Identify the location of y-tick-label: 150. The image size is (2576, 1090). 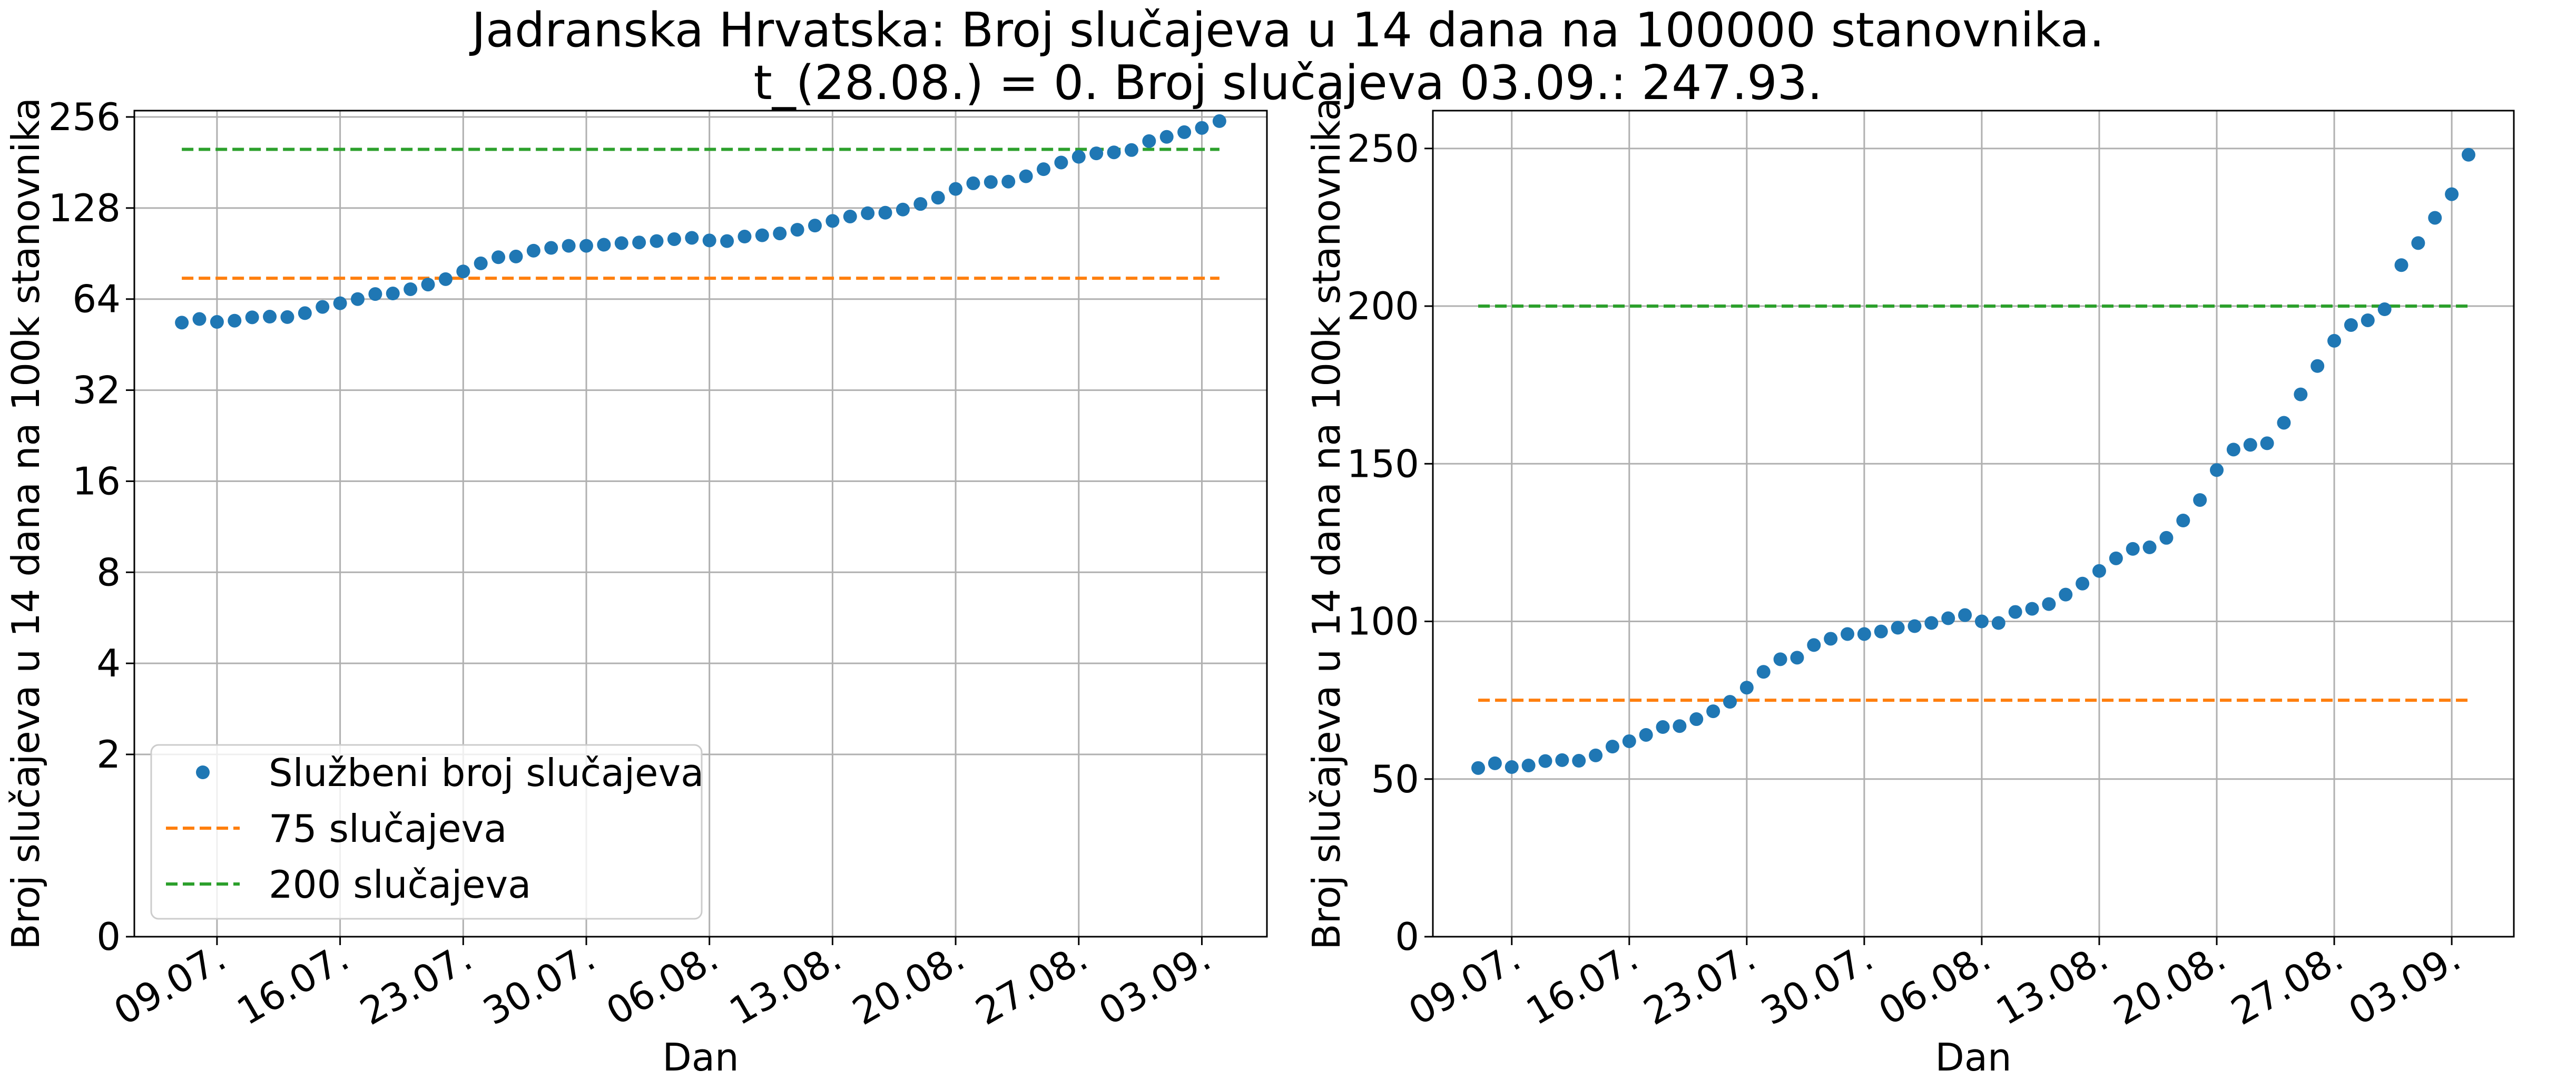
(1383, 463).